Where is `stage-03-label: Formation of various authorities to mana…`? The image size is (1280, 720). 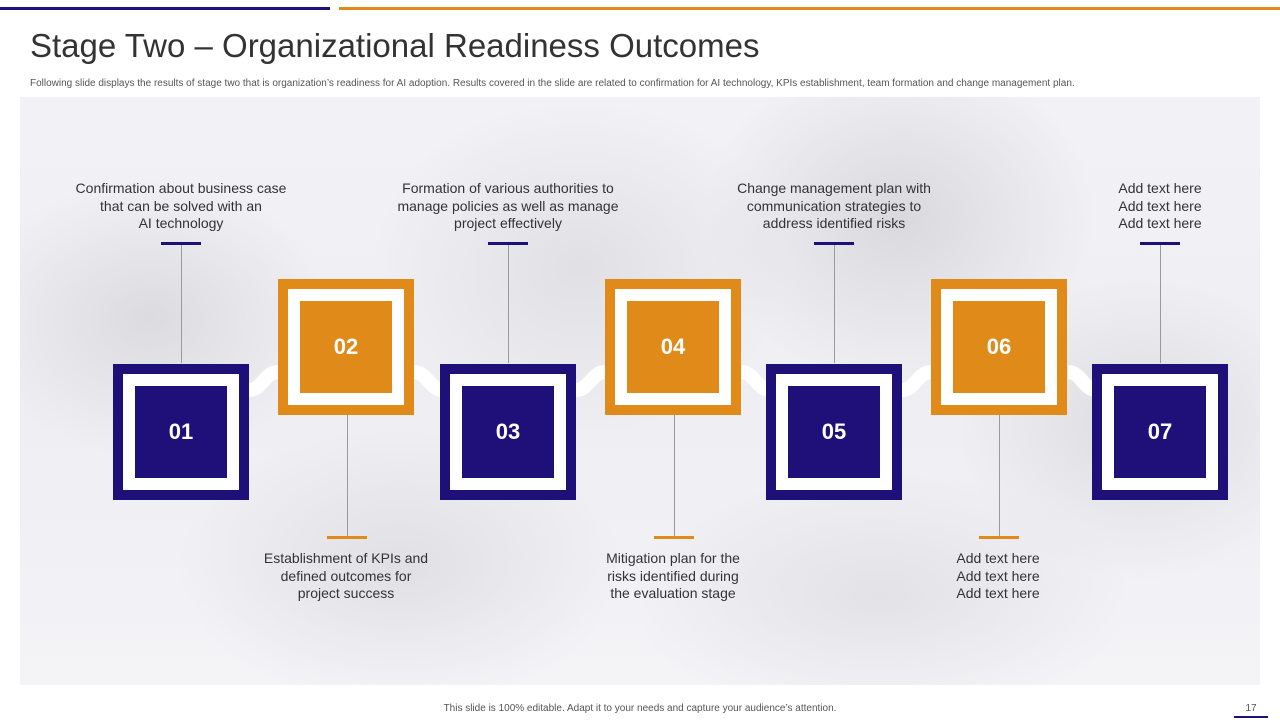 stage-03-label: Formation of various authorities to mana… is located at coordinates (508, 205).